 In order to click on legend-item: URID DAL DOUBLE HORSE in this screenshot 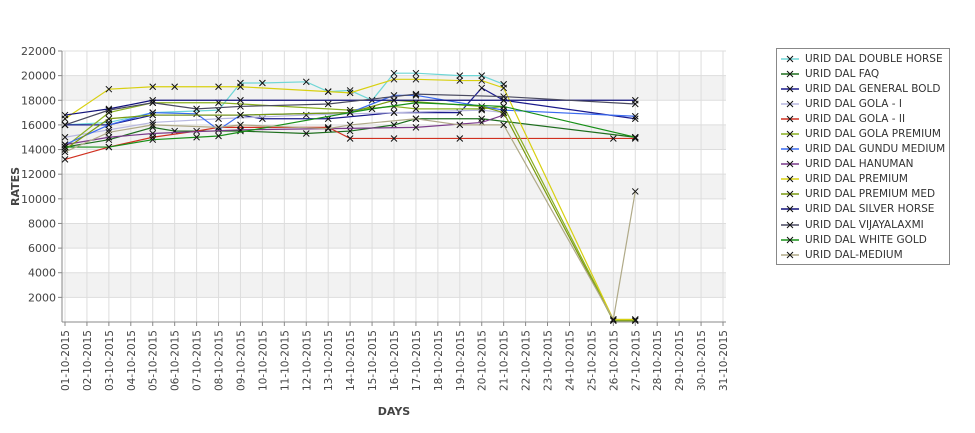, I will do `click(863, 58)`.